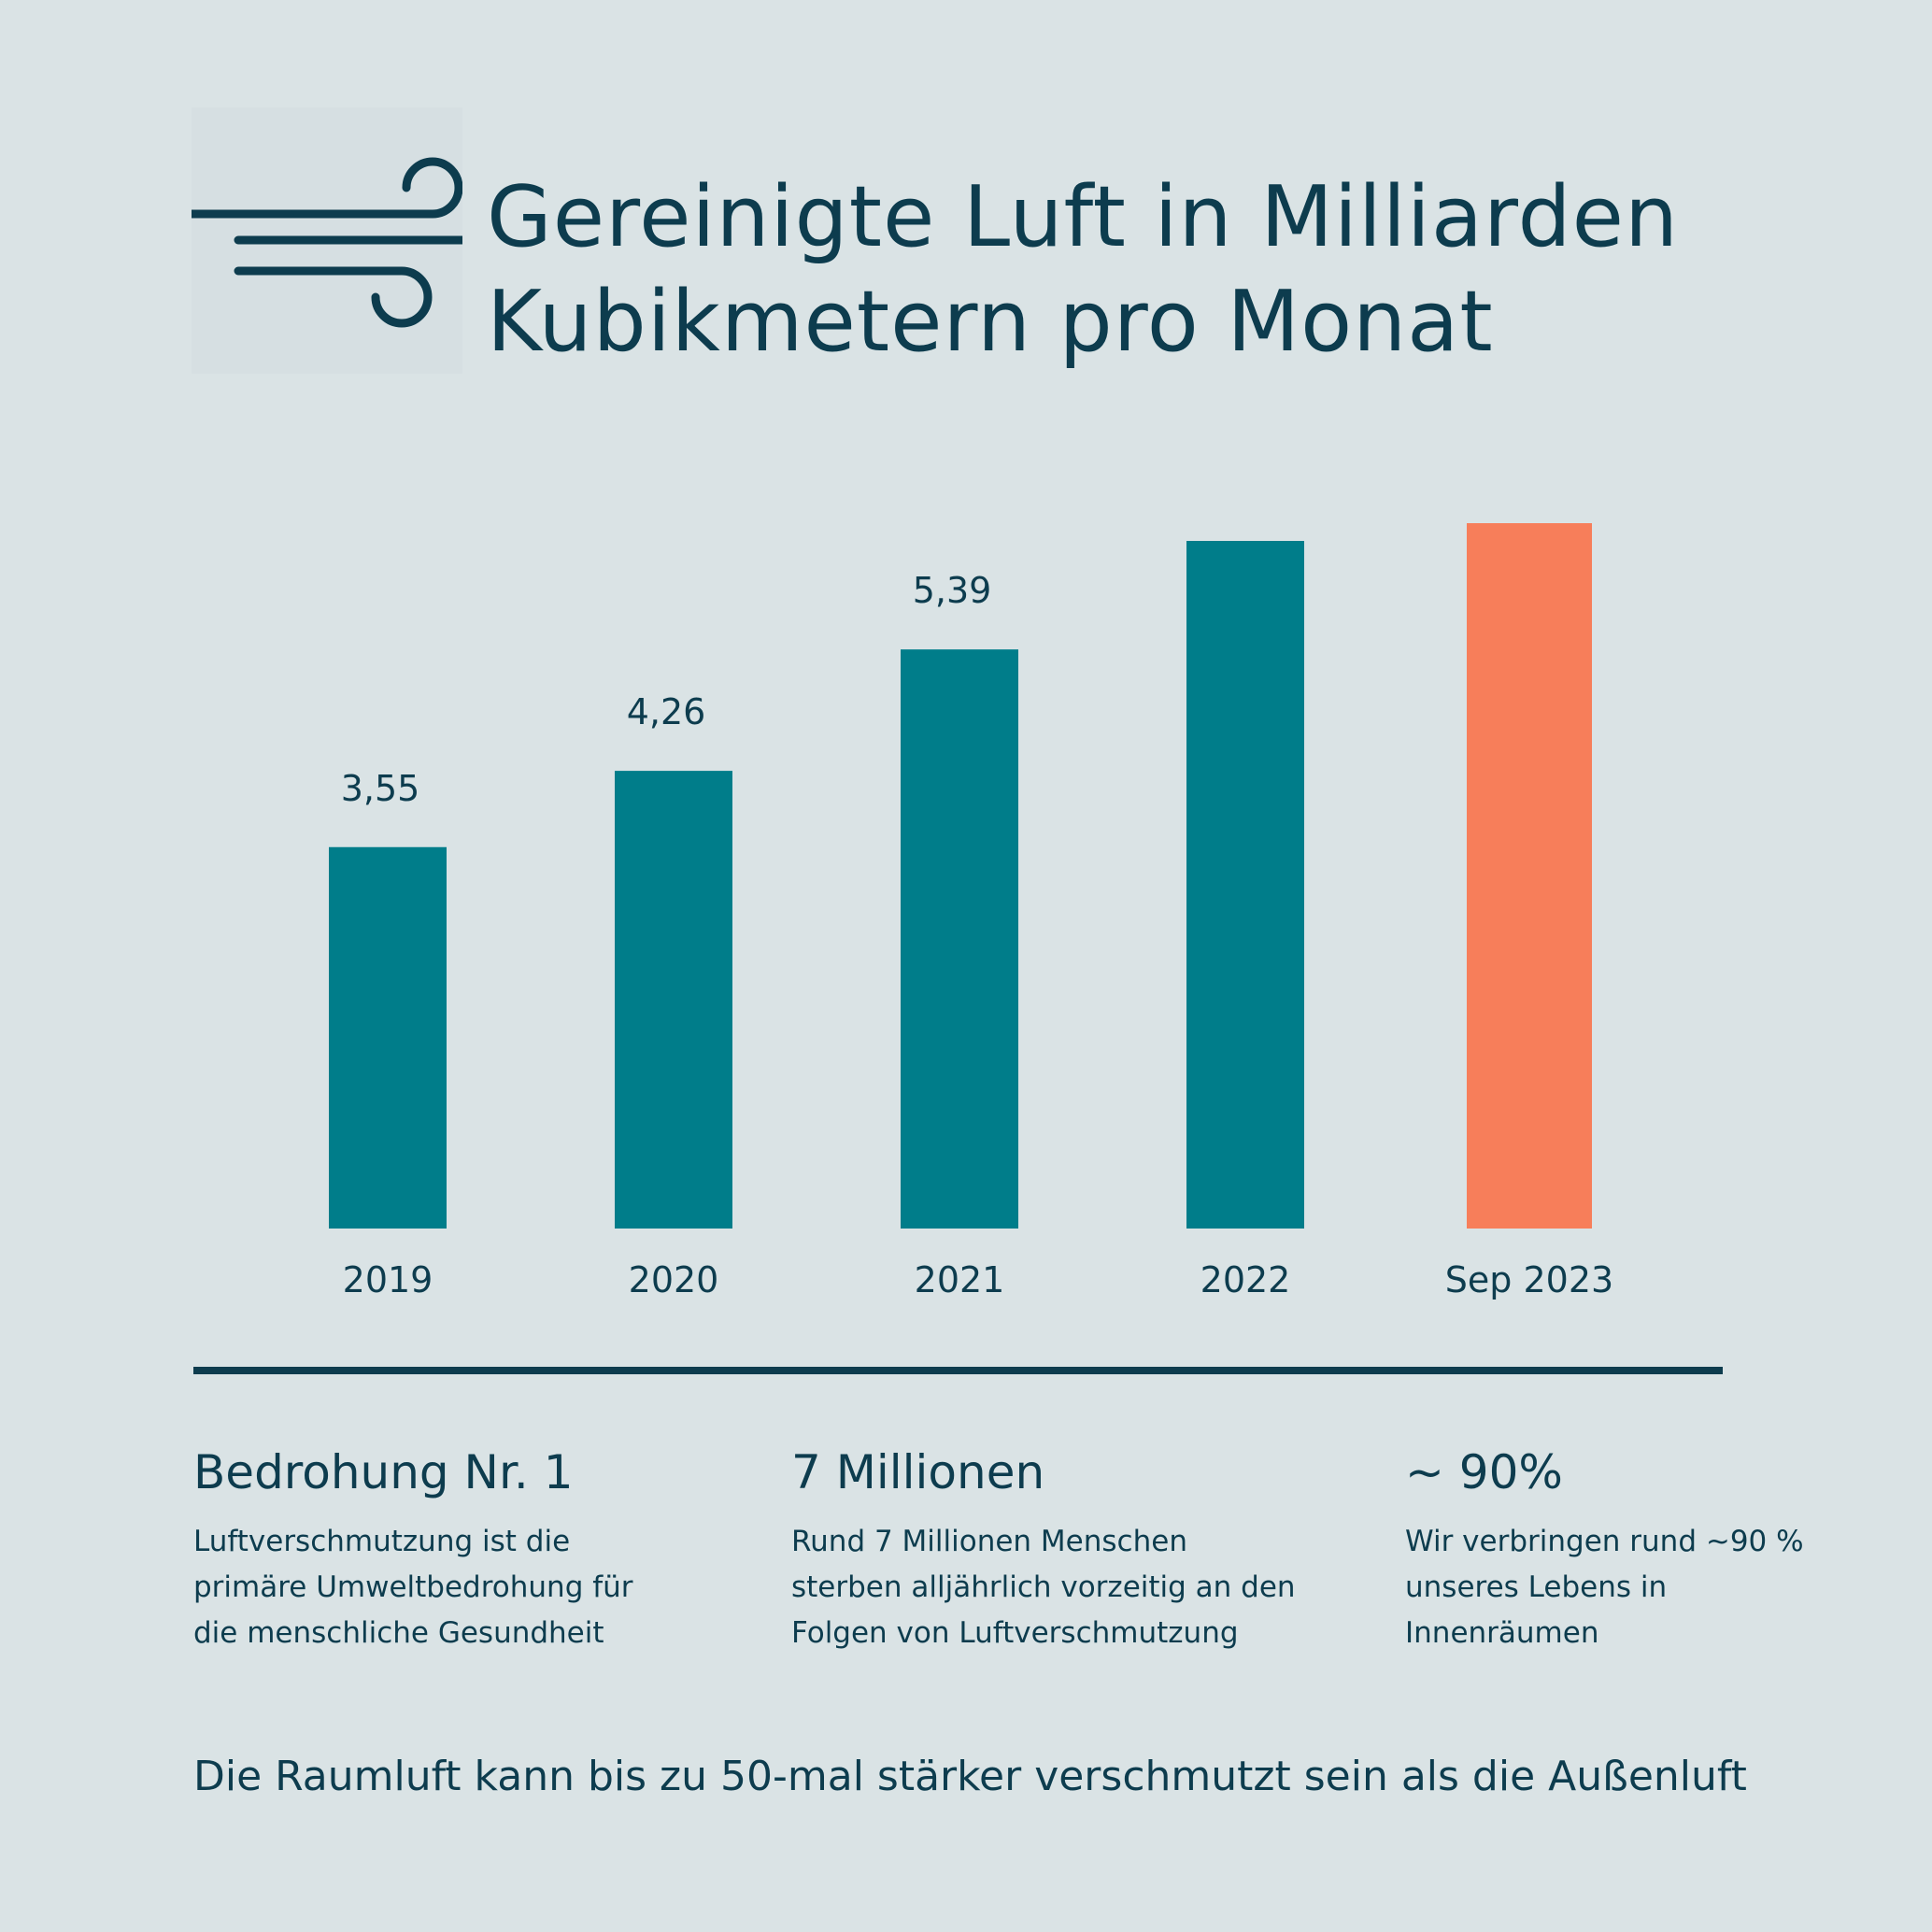 This screenshot has width=1932, height=1932. I want to click on title-line-2: Kubikmetern pro Monat, so click(990, 322).